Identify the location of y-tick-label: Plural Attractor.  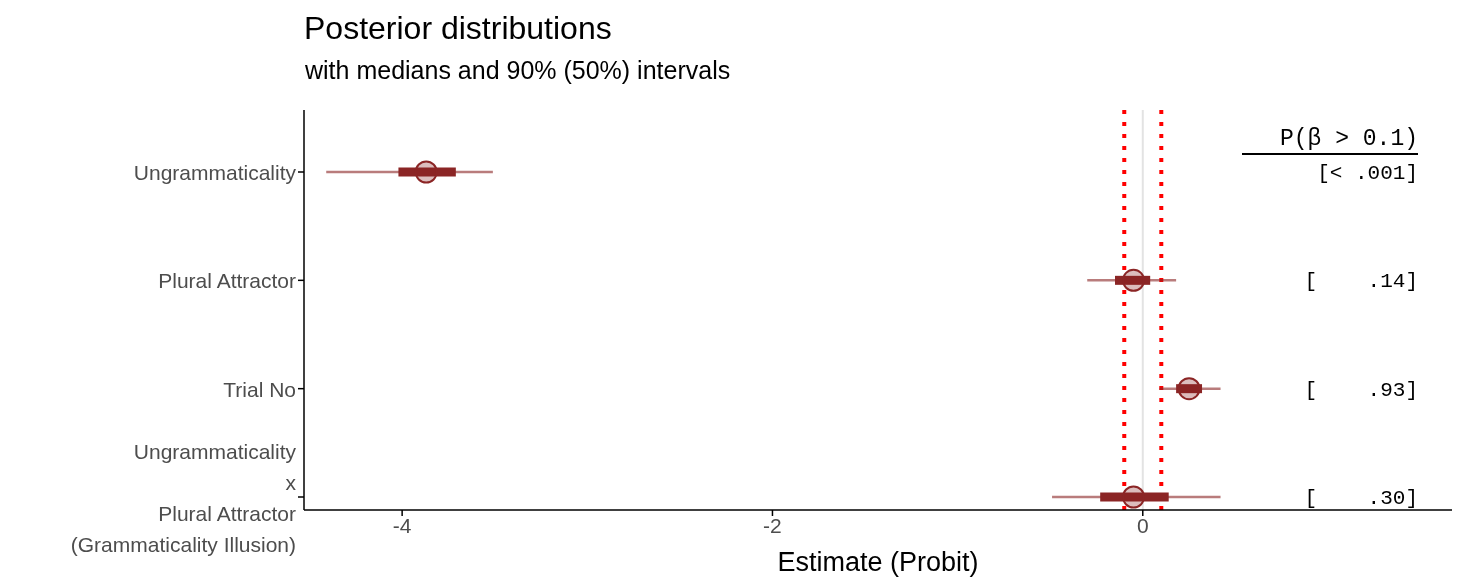
(227, 280).